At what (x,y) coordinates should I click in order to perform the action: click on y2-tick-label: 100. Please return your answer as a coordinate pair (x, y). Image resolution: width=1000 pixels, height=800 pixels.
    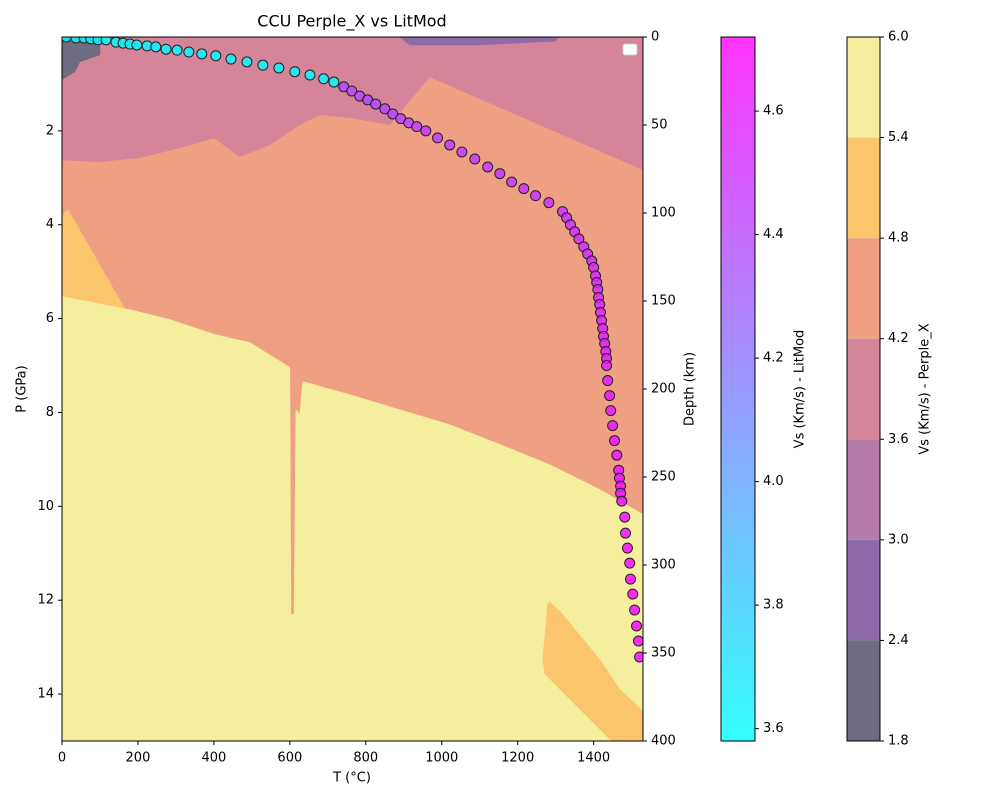
    Looking at the image, I should click on (663, 213).